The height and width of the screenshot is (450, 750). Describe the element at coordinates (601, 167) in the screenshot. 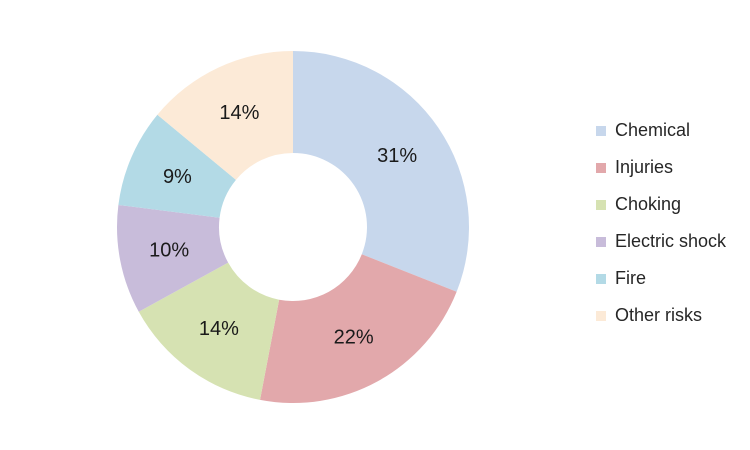

I see `legend-swatch-injuries` at that location.